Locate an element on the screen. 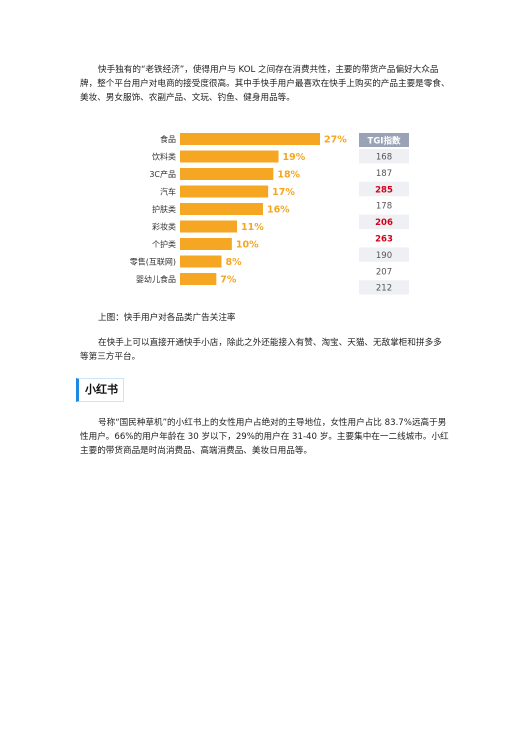 The width and height of the screenshot is (529, 748). category-label: 饮料类 is located at coordinates (164, 157).